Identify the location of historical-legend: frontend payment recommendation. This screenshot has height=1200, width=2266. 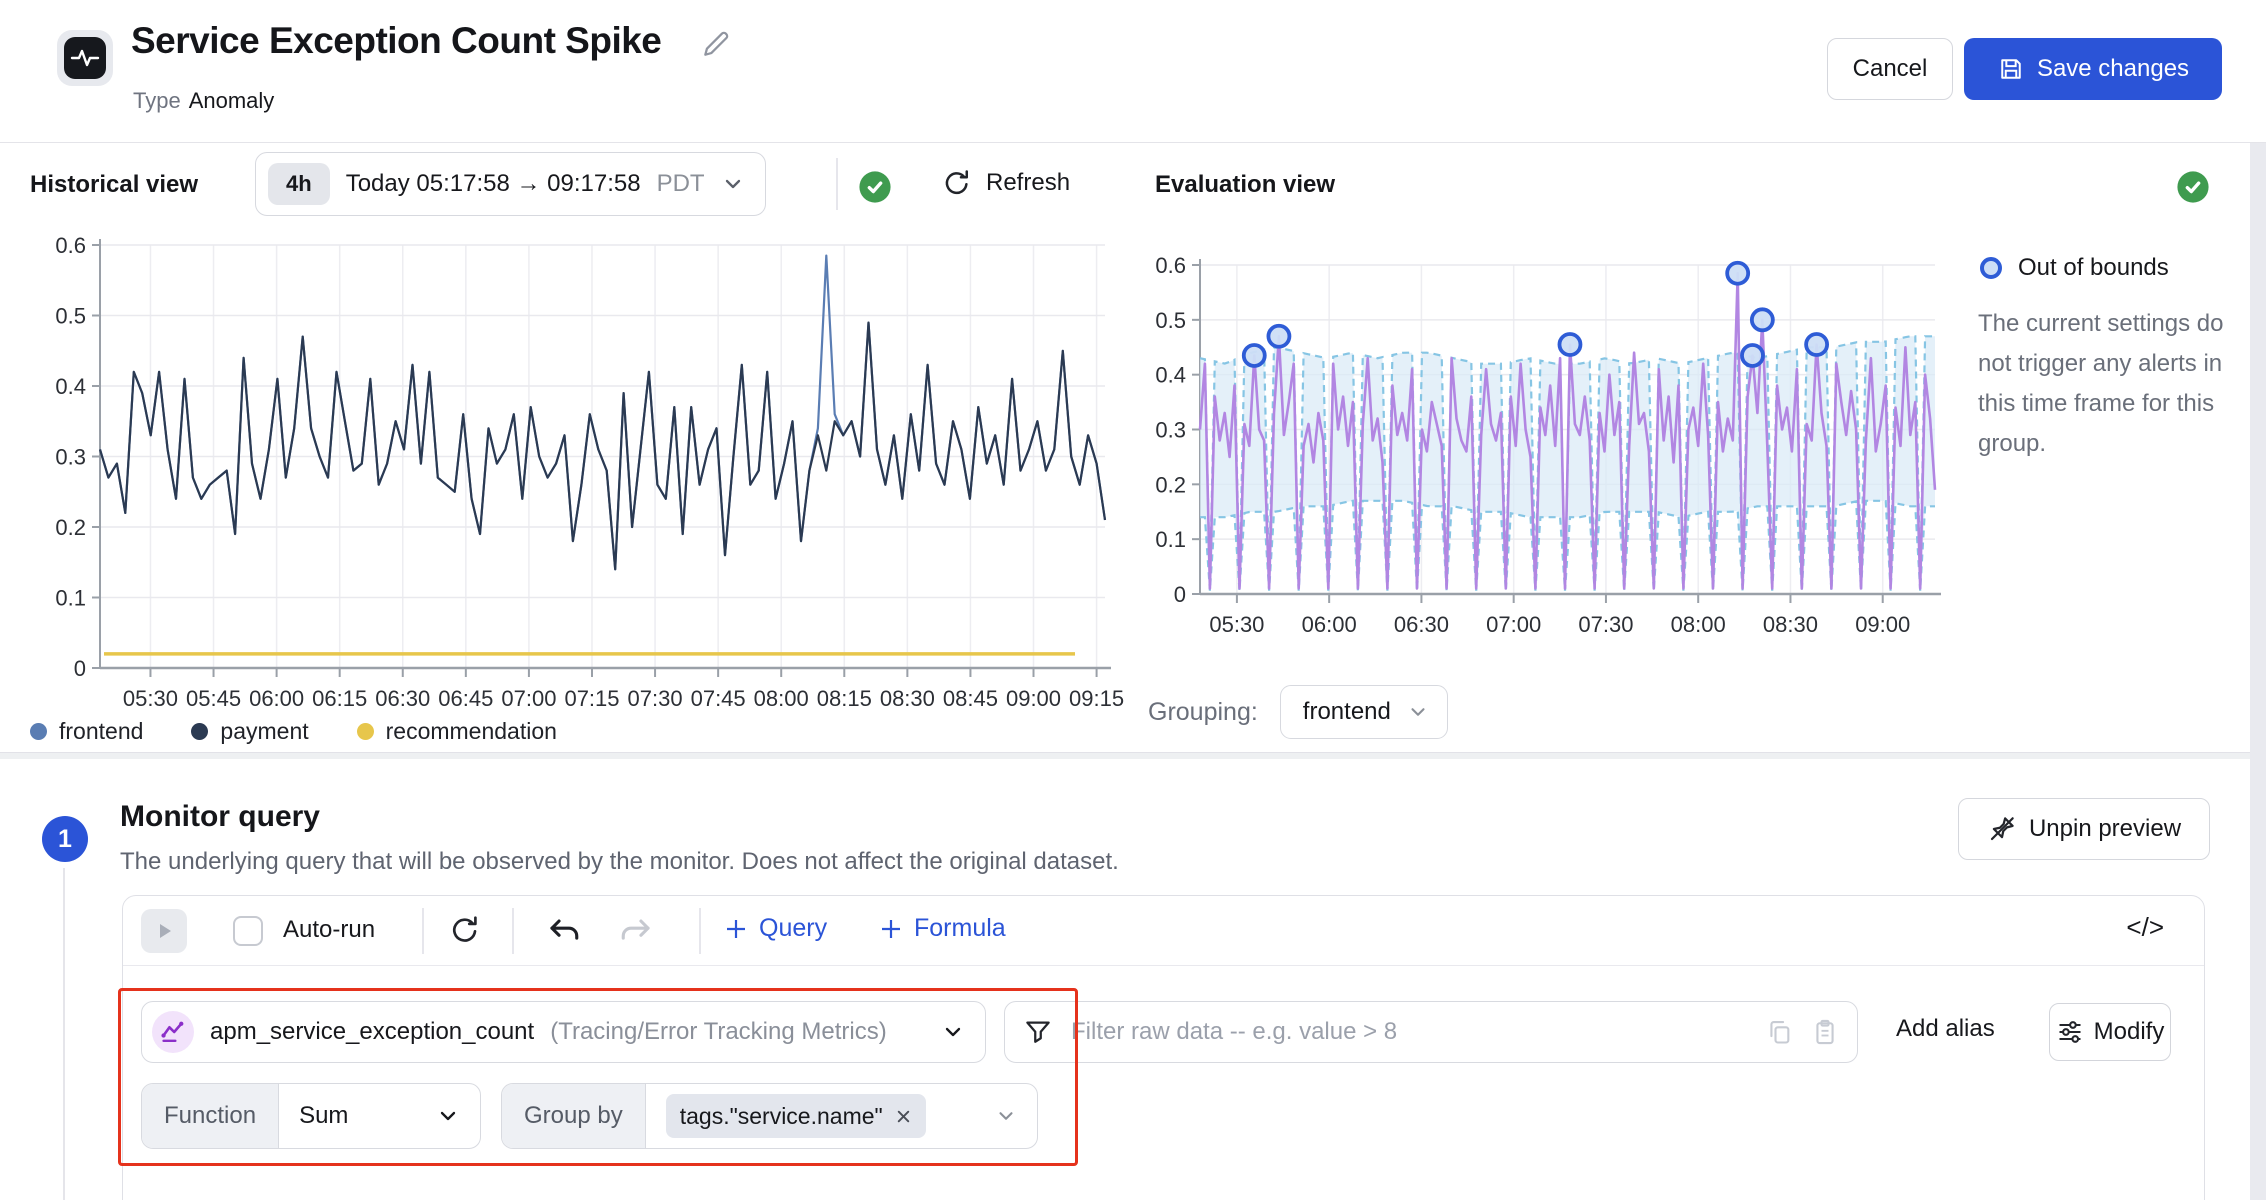
(293, 731).